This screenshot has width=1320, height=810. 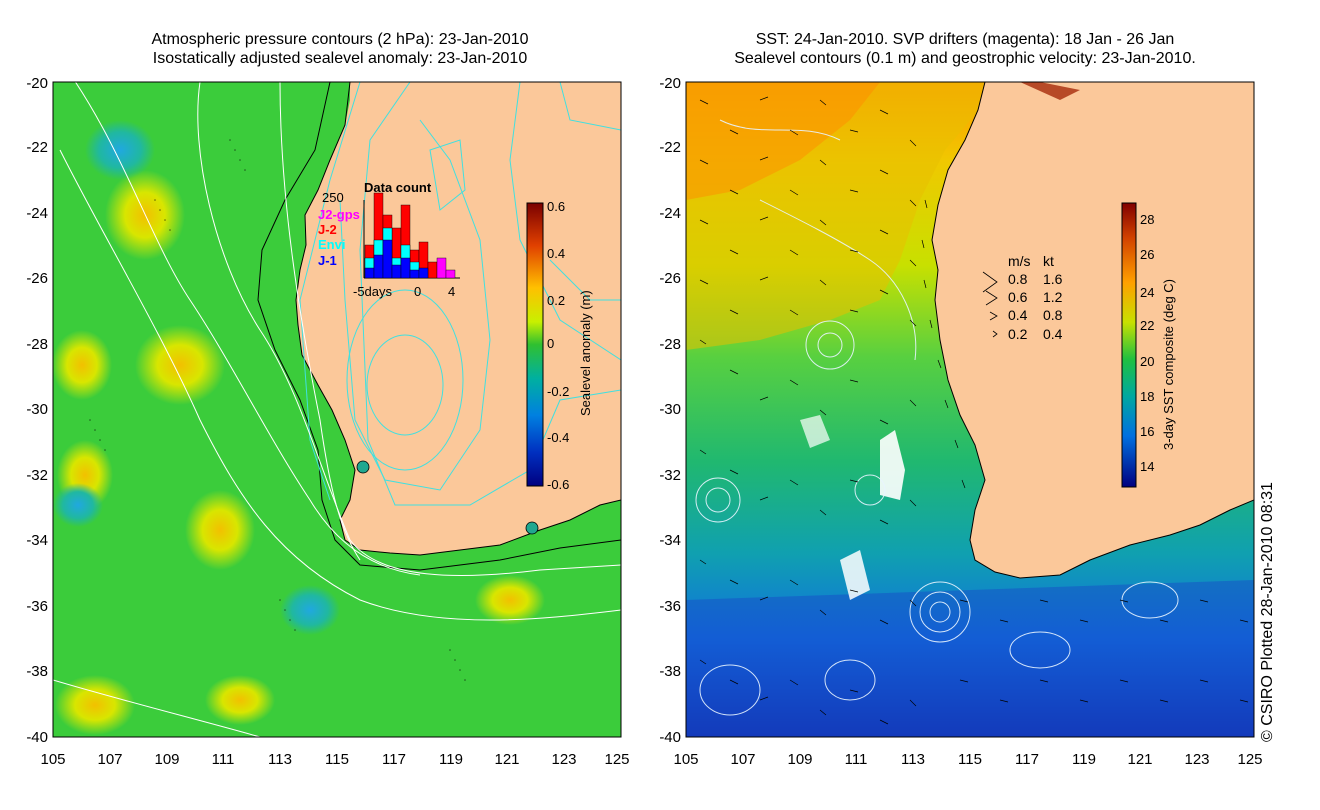 What do you see at coordinates (670, 344) in the screenshot?
I see `lat-tick: -28` at bounding box center [670, 344].